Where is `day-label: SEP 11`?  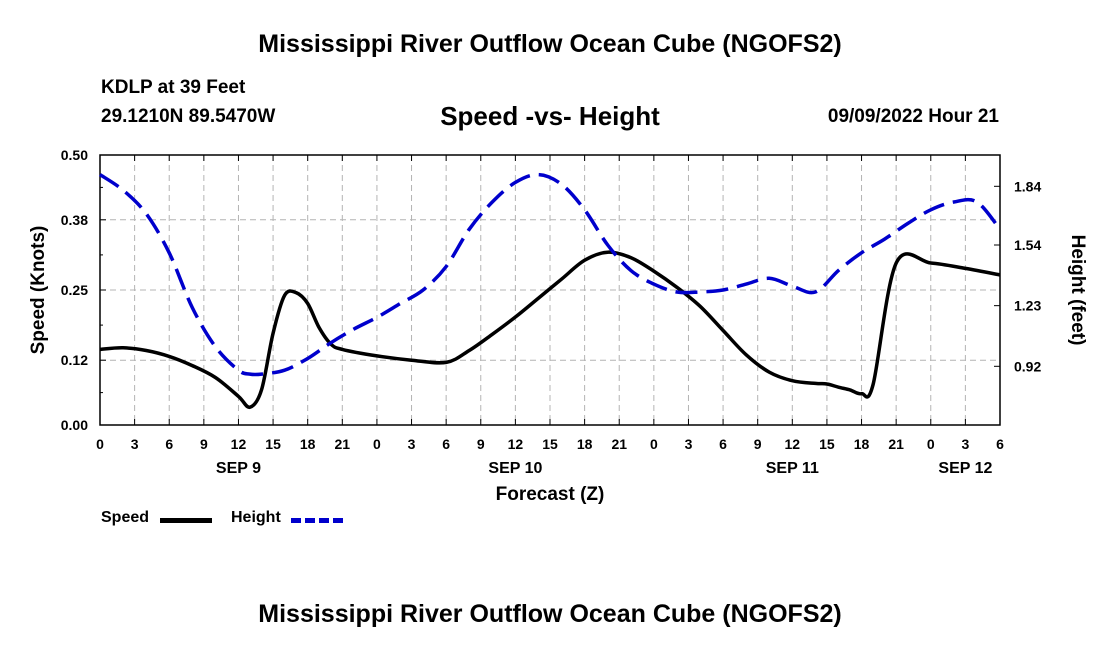
day-label: SEP 11 is located at coordinates (792, 468).